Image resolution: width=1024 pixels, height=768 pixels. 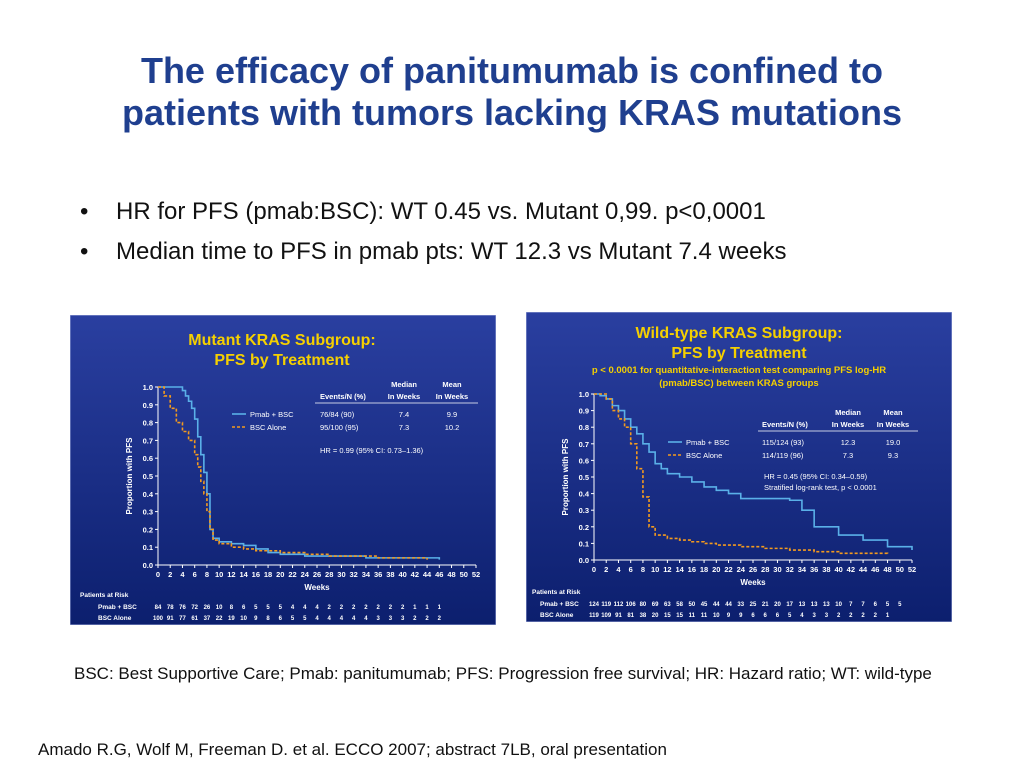 I want to click on y-tick-label: 0.5, so click(x=584, y=477).